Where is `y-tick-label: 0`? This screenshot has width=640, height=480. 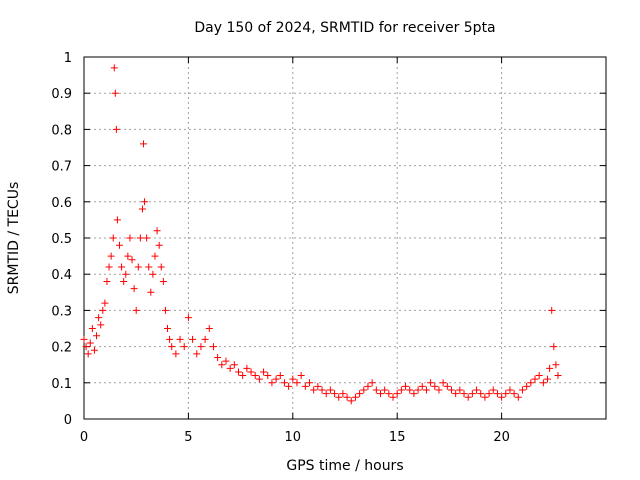 y-tick-label: 0 is located at coordinates (68, 420).